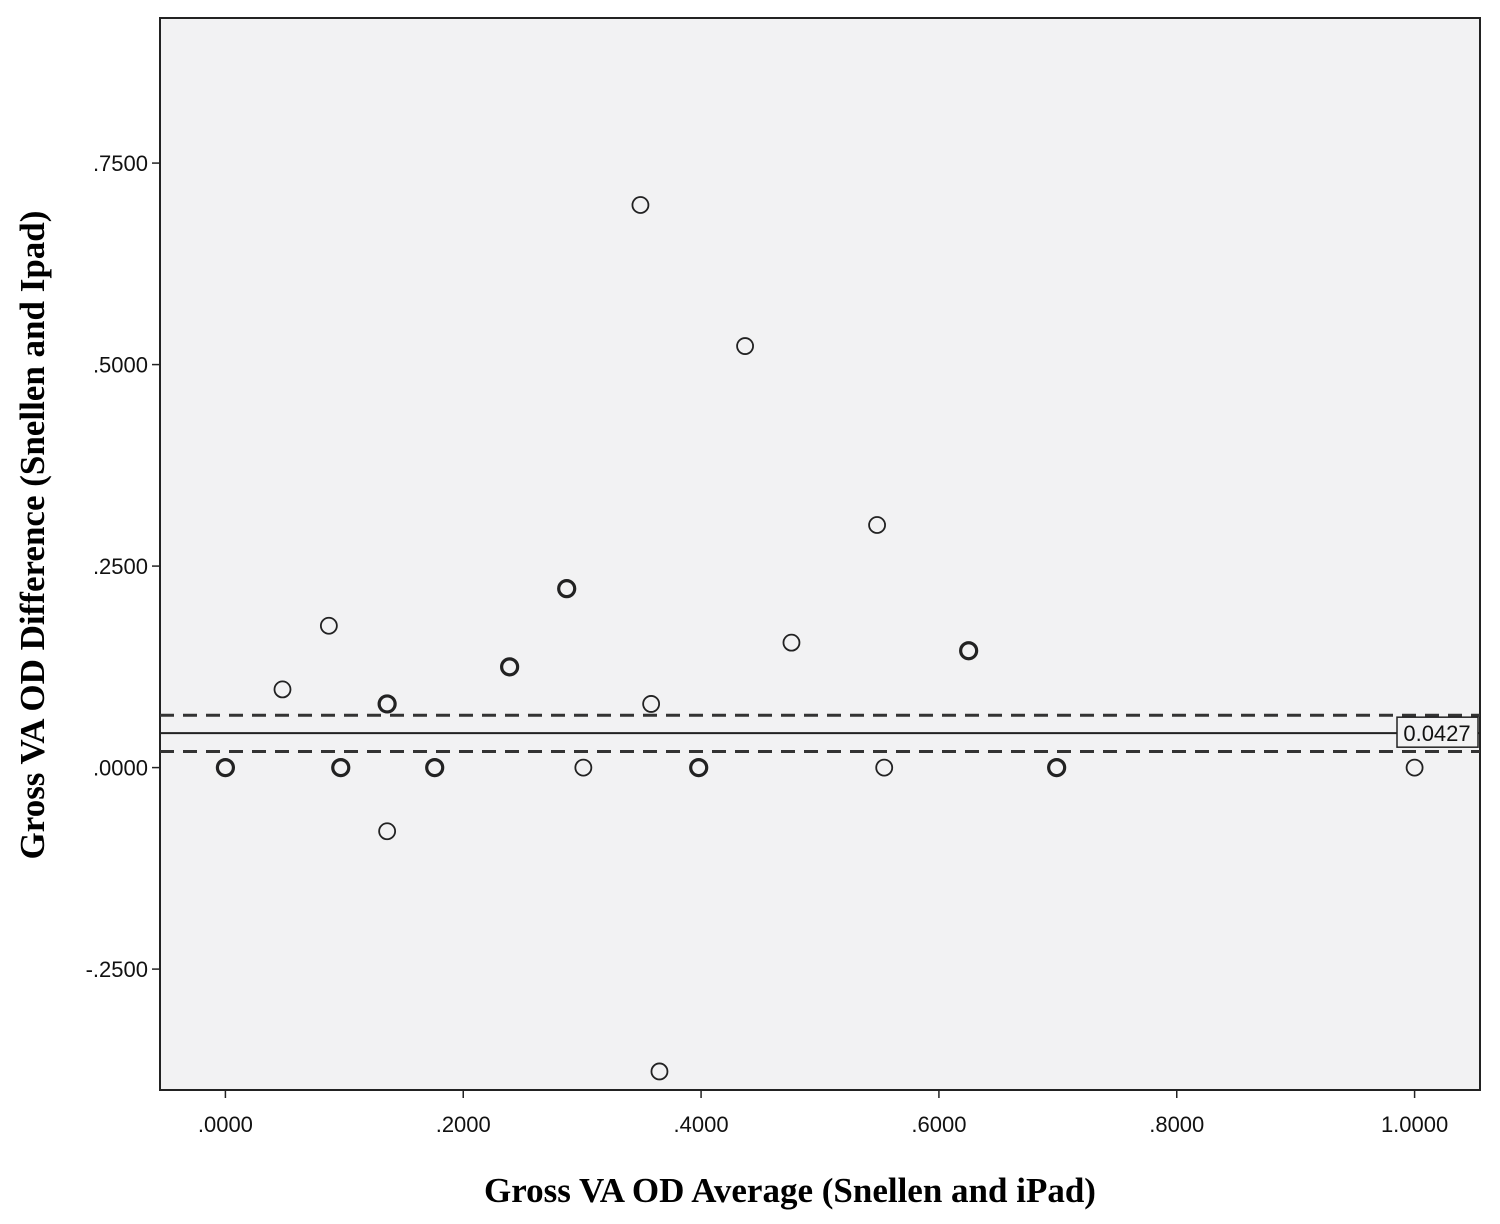 This screenshot has width=1500, height=1224. I want to click on y-tick-label: -.2500, so click(117, 969).